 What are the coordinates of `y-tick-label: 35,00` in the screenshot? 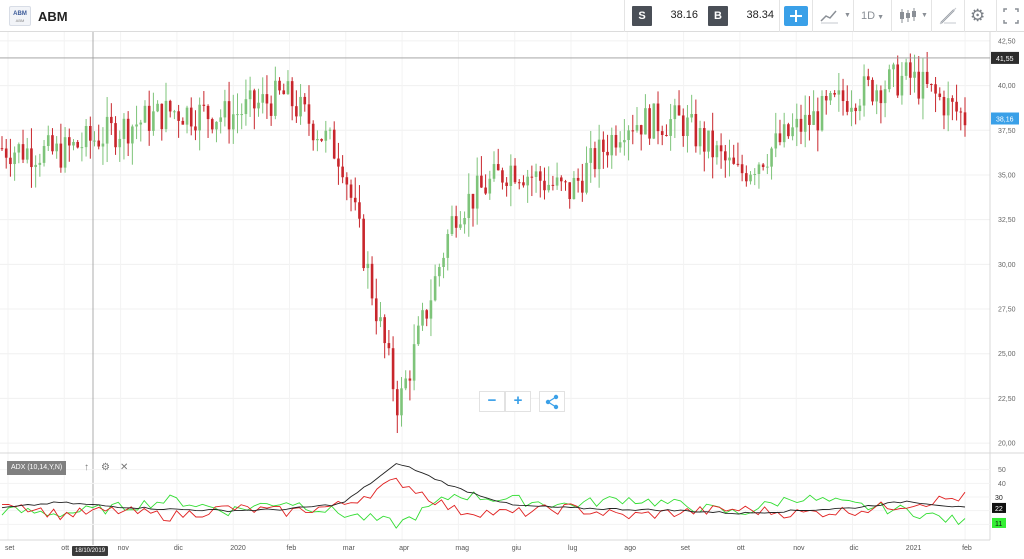 It's located at (1007, 175).